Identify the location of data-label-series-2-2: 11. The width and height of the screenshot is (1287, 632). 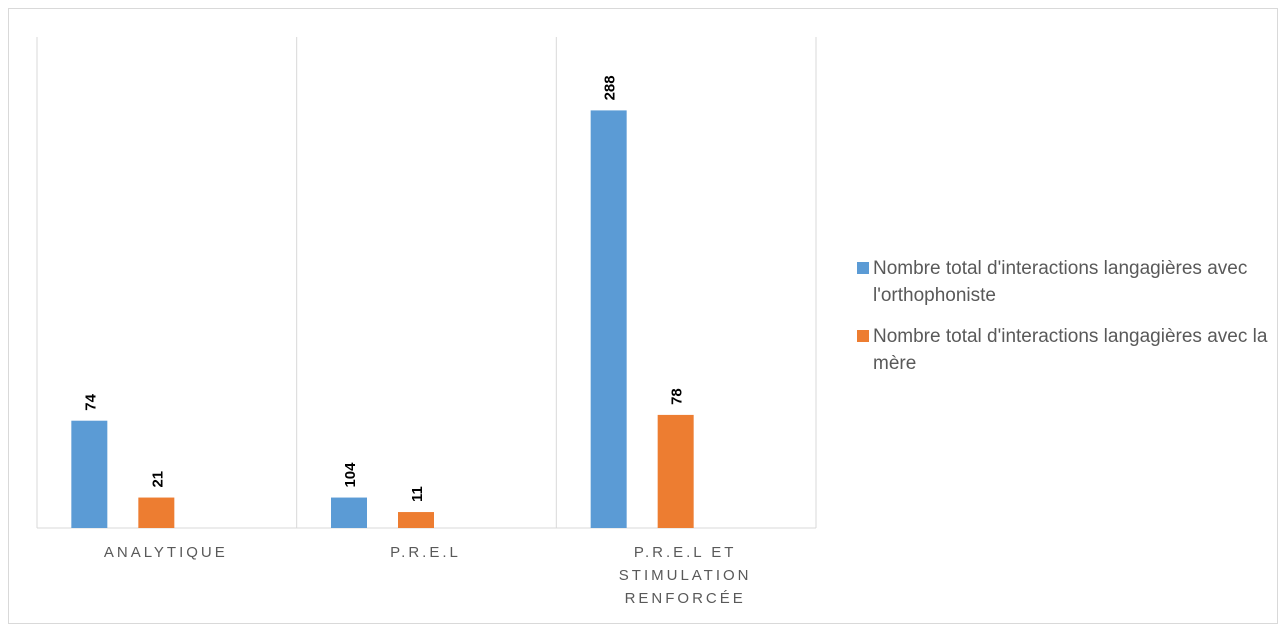
(417, 494).